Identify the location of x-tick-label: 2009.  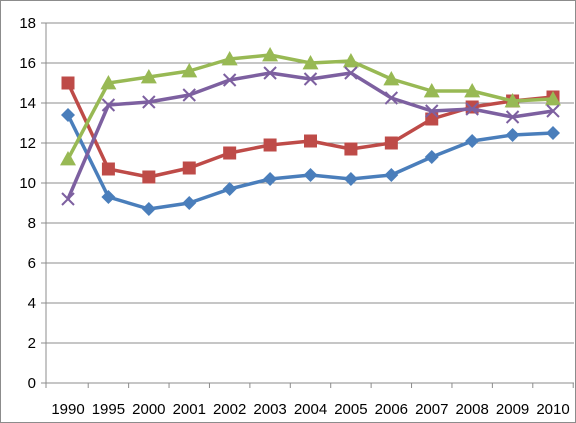
(512, 409).